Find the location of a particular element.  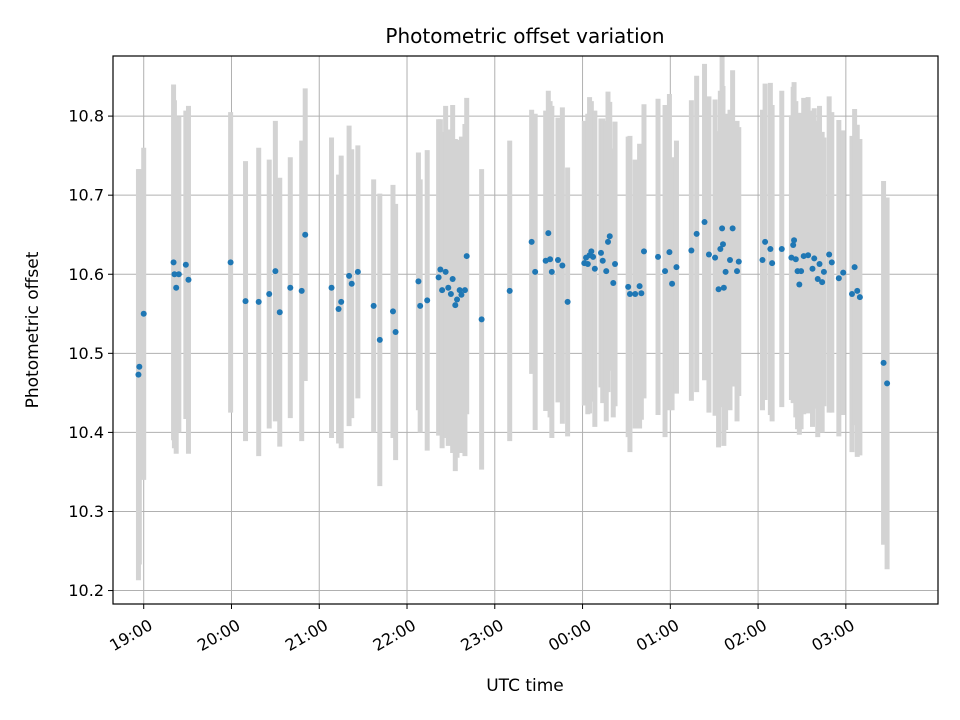

x-axis-title: UTC time is located at coordinates (525, 686).